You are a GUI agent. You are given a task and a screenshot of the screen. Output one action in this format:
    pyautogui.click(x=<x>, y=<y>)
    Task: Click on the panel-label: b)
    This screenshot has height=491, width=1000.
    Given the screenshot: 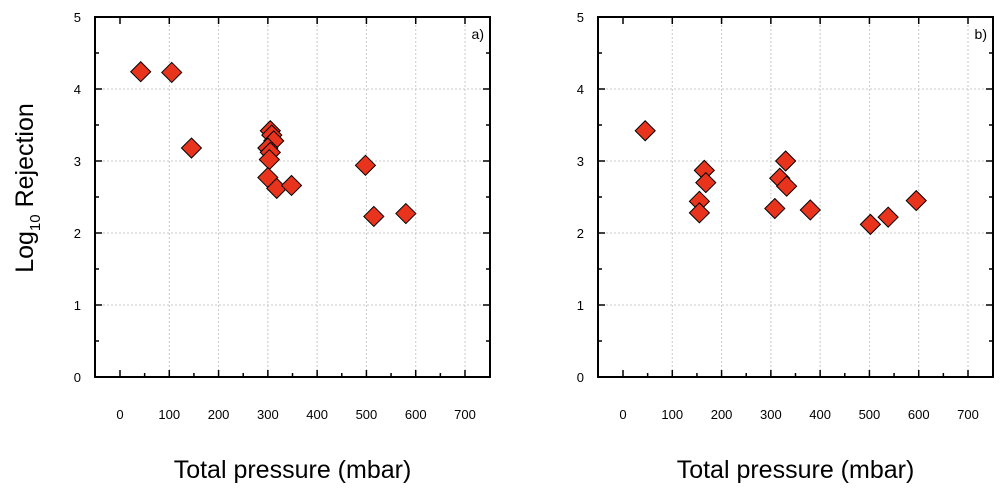 What is the action you would take?
    pyautogui.click(x=981, y=34)
    